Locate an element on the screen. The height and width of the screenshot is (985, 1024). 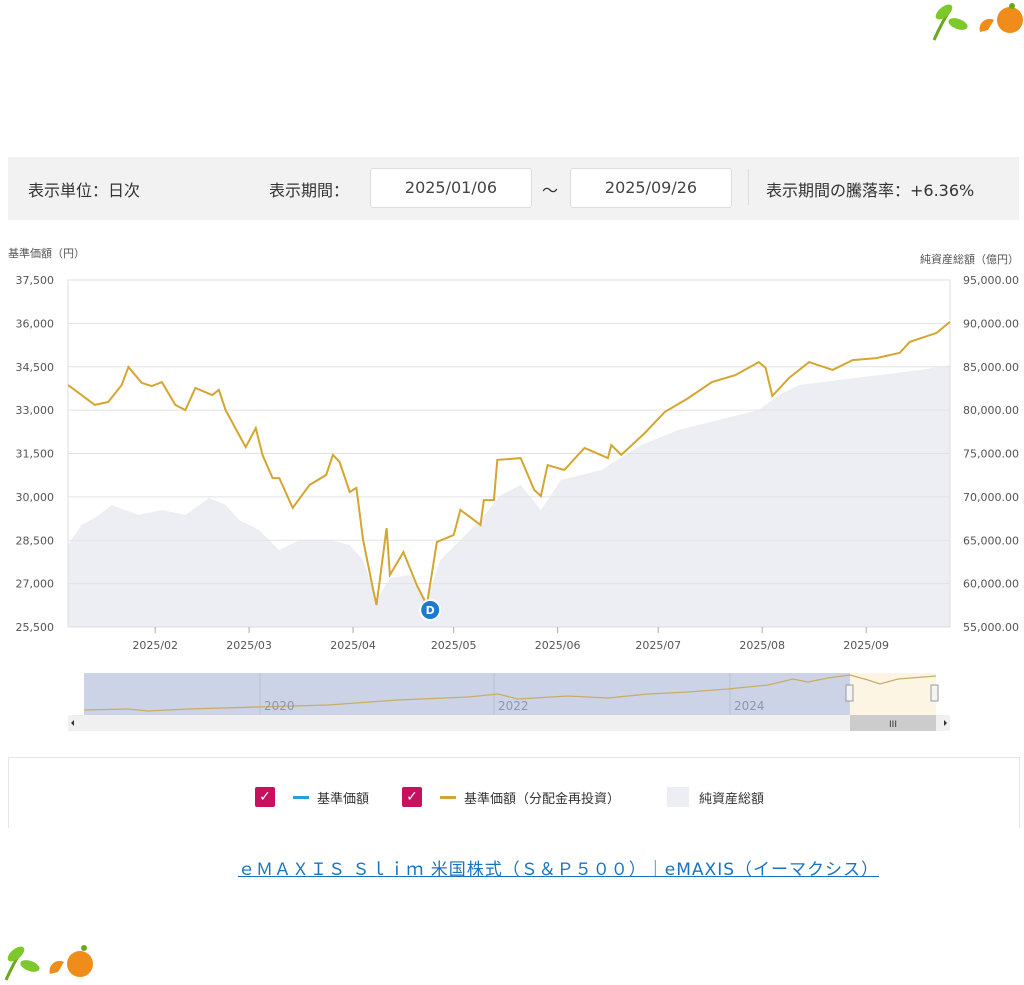
y-tick-left: 34,500 is located at coordinates (35, 367).